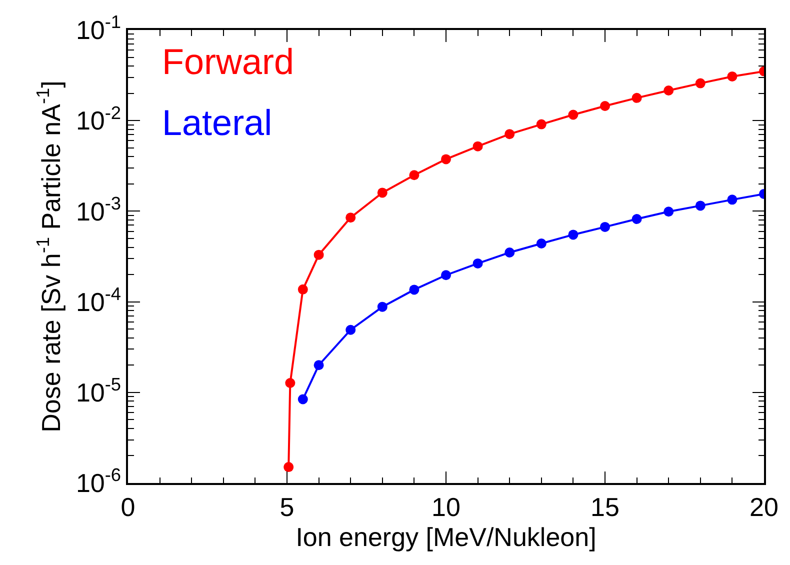 This screenshot has height=565, width=790. I want to click on y-tick-label: 10$^{-1}$, so click(99, 29).